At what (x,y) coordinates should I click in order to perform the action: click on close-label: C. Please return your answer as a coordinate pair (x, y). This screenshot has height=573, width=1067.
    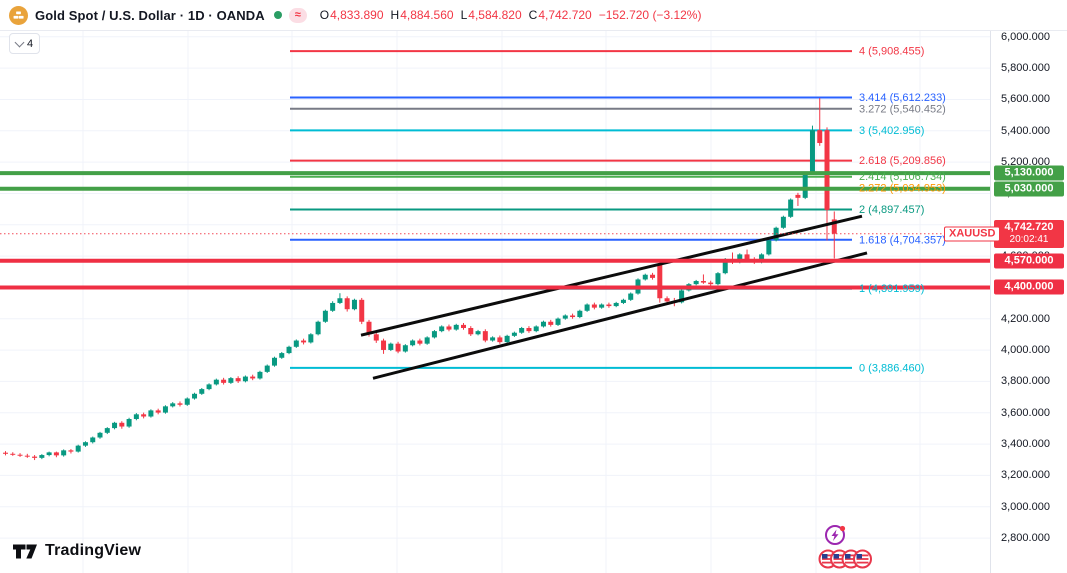
    Looking at the image, I should click on (533, 15).